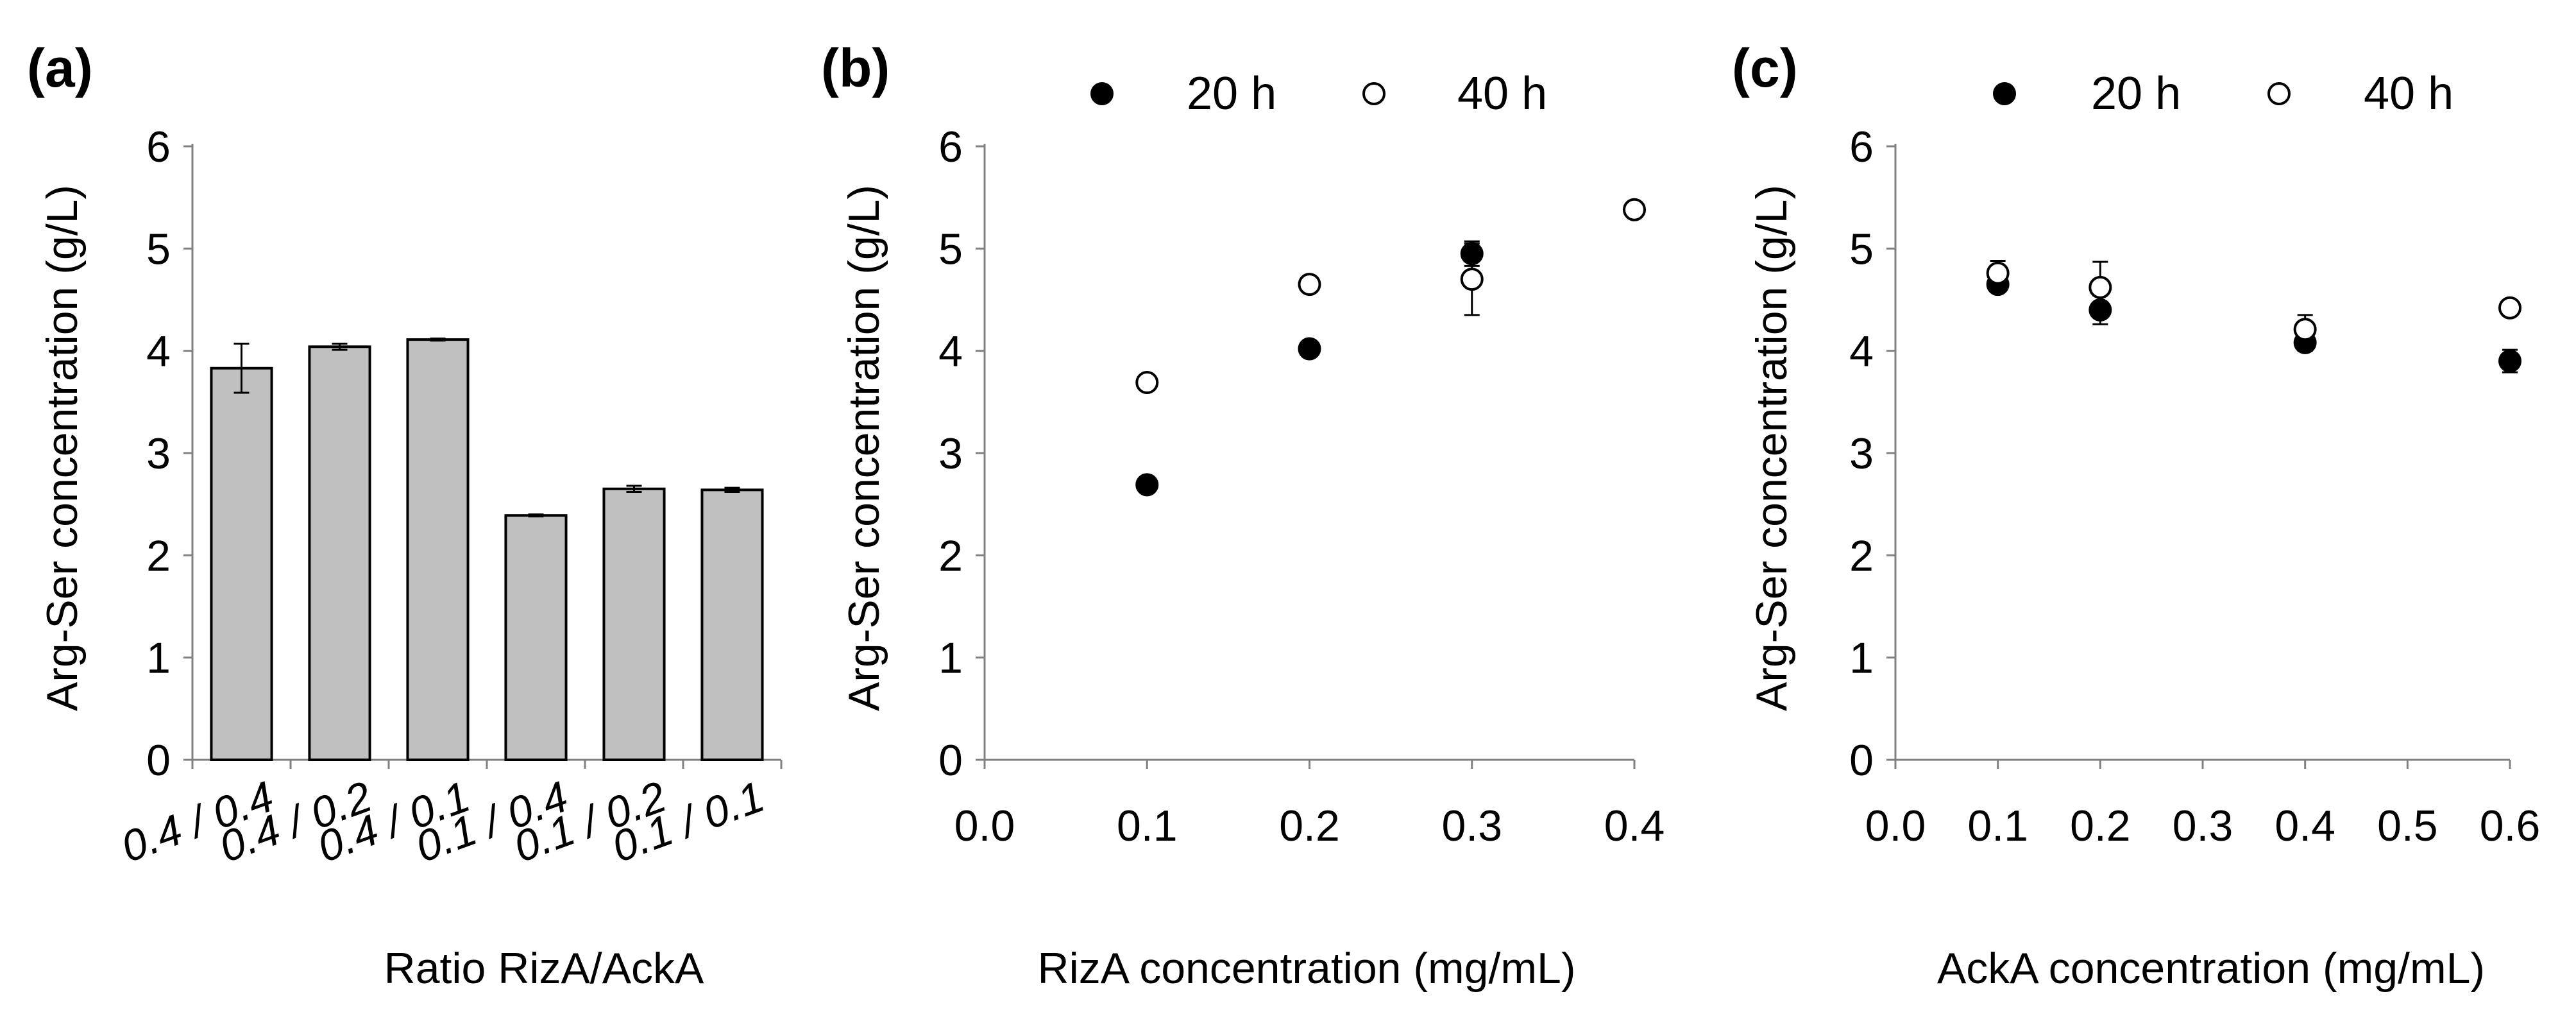 The width and height of the screenshot is (2576, 1021). What do you see at coordinates (1861, 147) in the screenshot?
I see `y-tick-label-c: 6` at bounding box center [1861, 147].